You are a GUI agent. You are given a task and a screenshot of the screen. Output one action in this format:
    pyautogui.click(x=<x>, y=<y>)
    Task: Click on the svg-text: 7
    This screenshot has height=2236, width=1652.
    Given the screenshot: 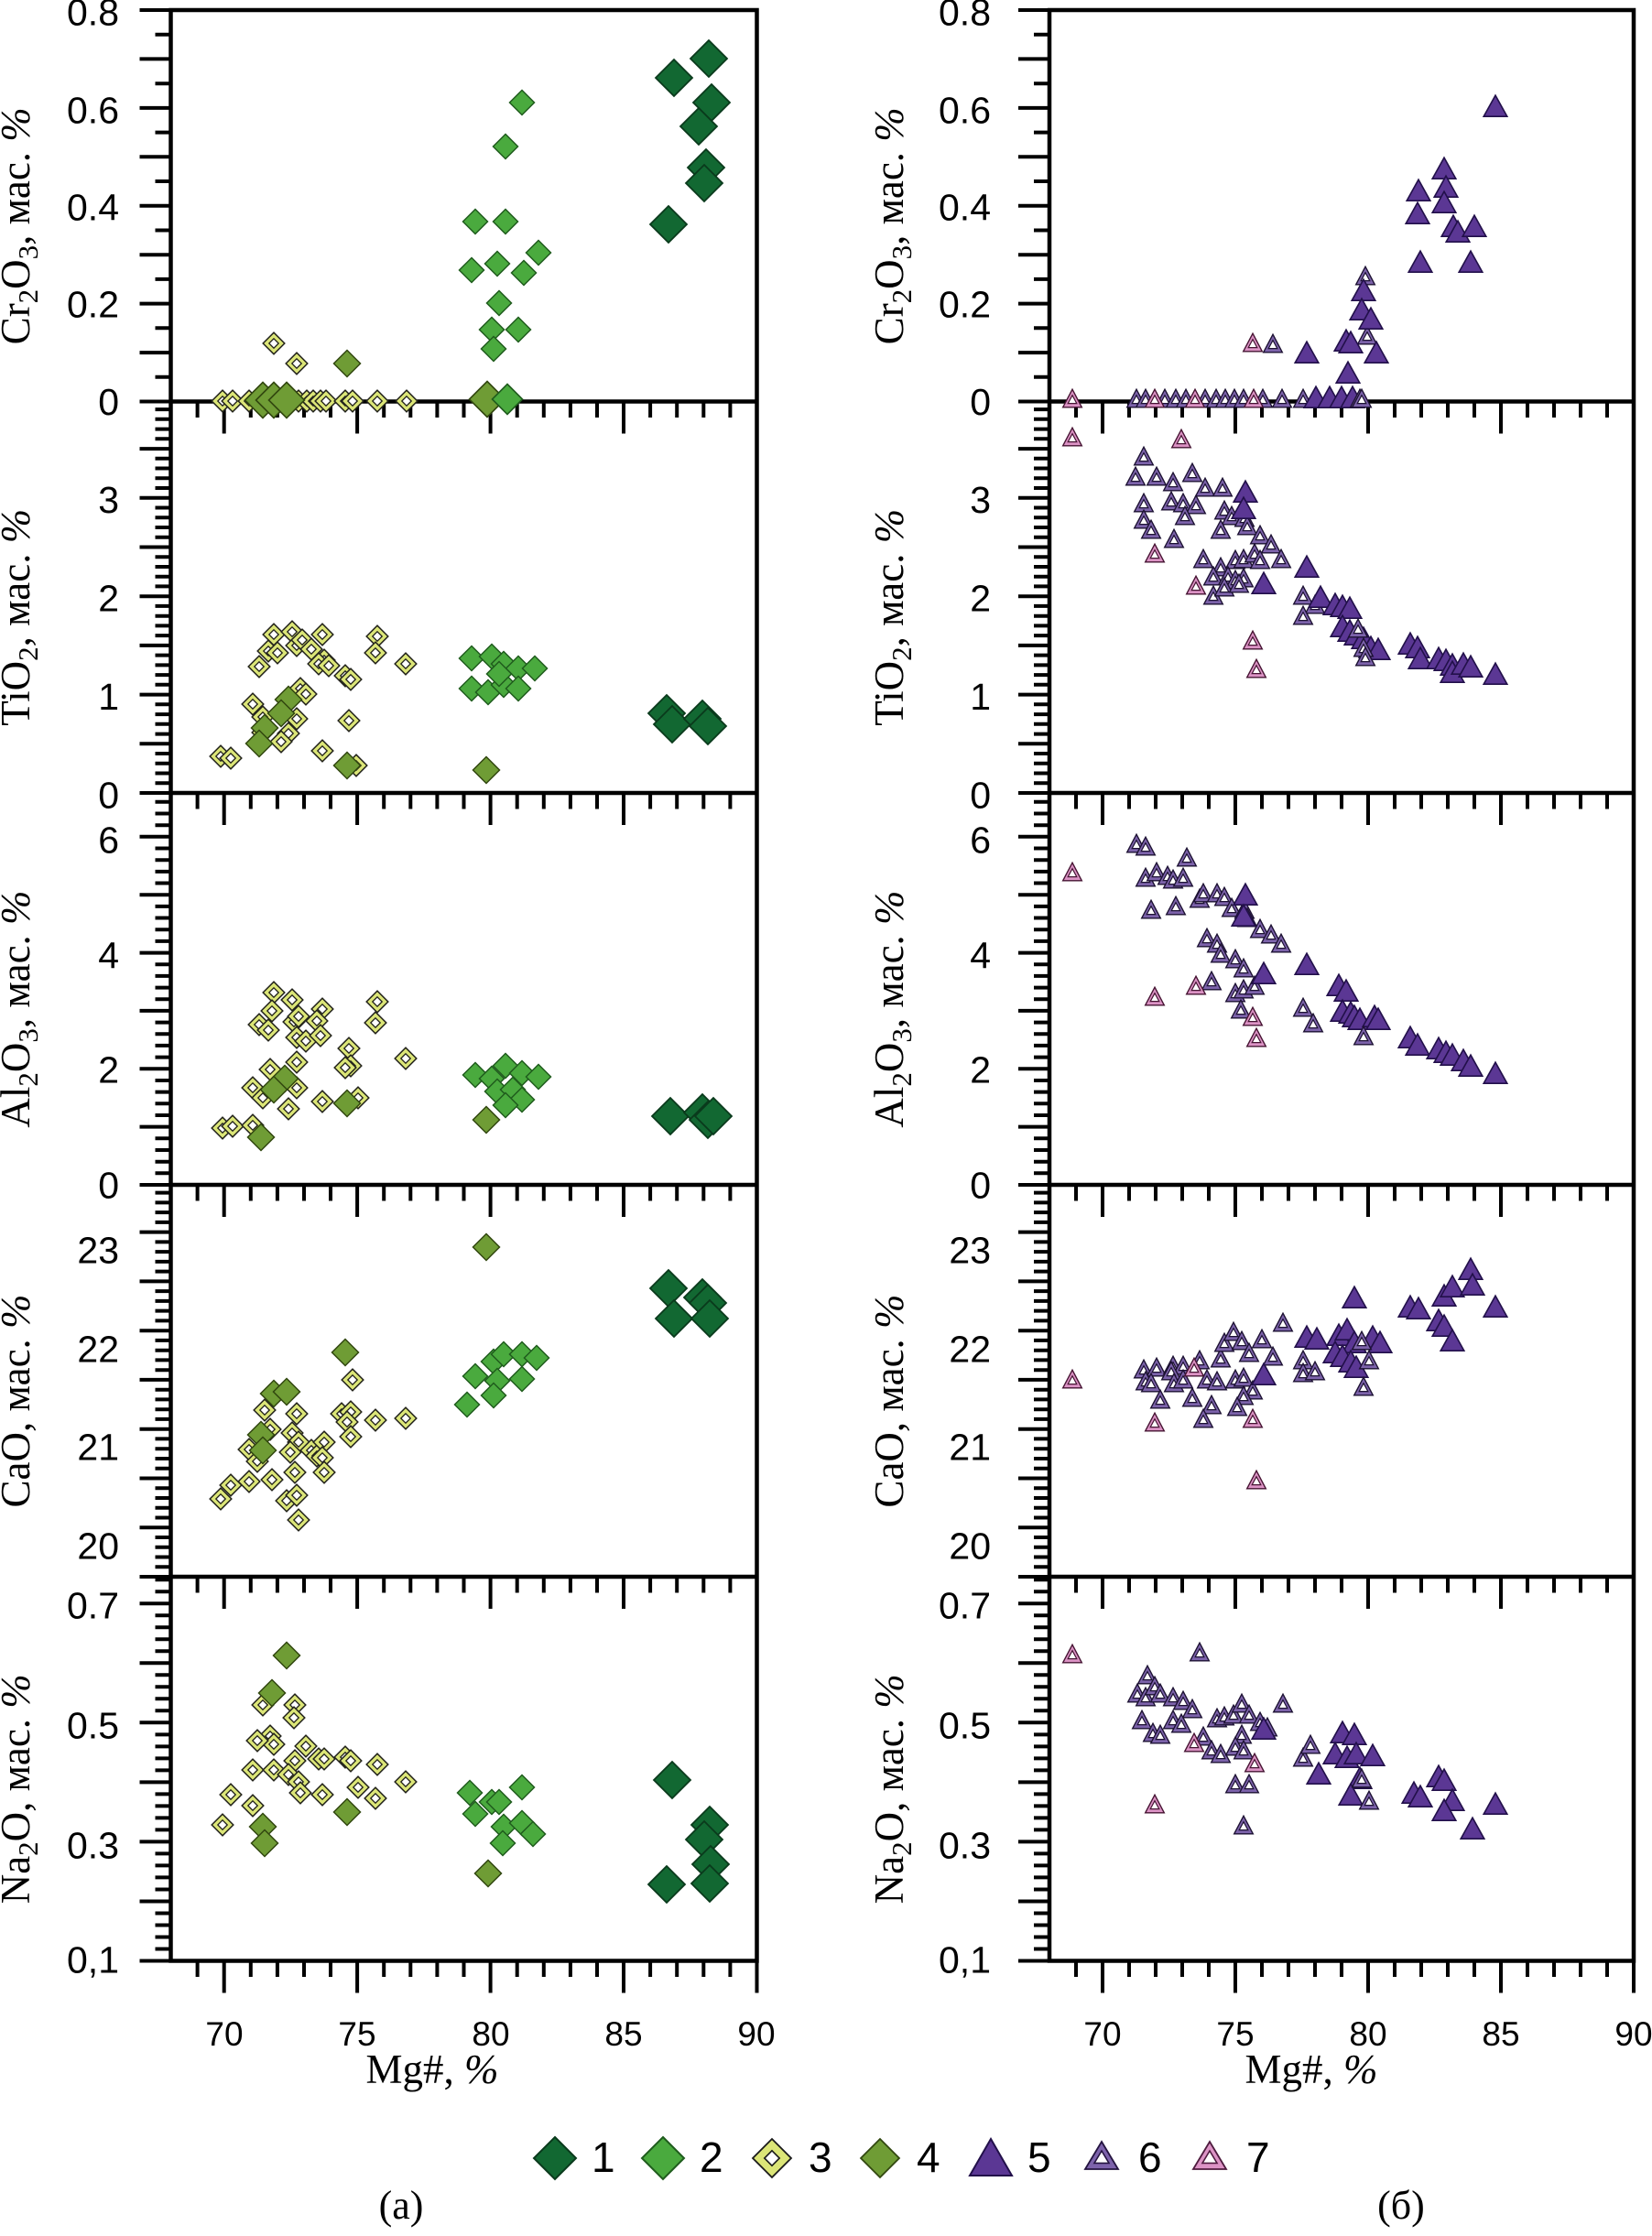 What is the action you would take?
    pyautogui.click(x=1258, y=2157)
    